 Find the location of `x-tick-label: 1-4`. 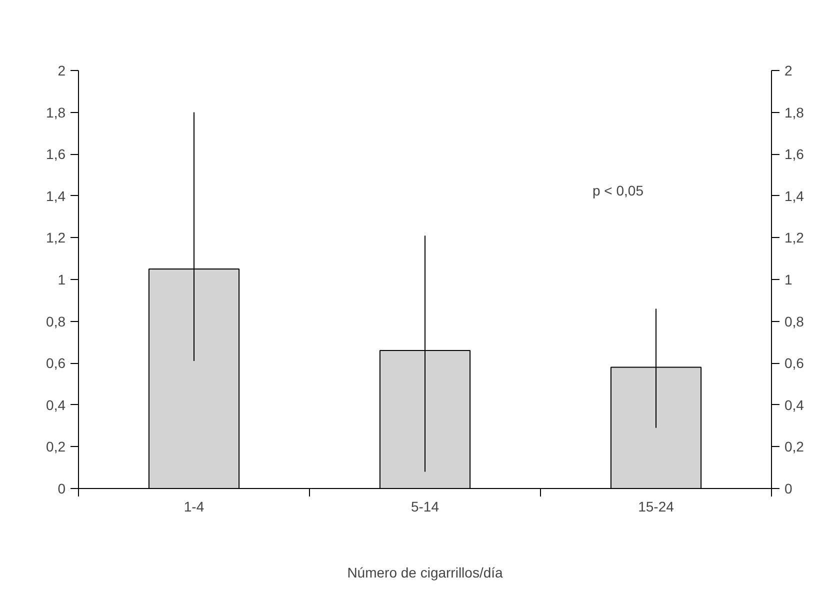

x-tick-label: 1-4 is located at coordinates (194, 506).